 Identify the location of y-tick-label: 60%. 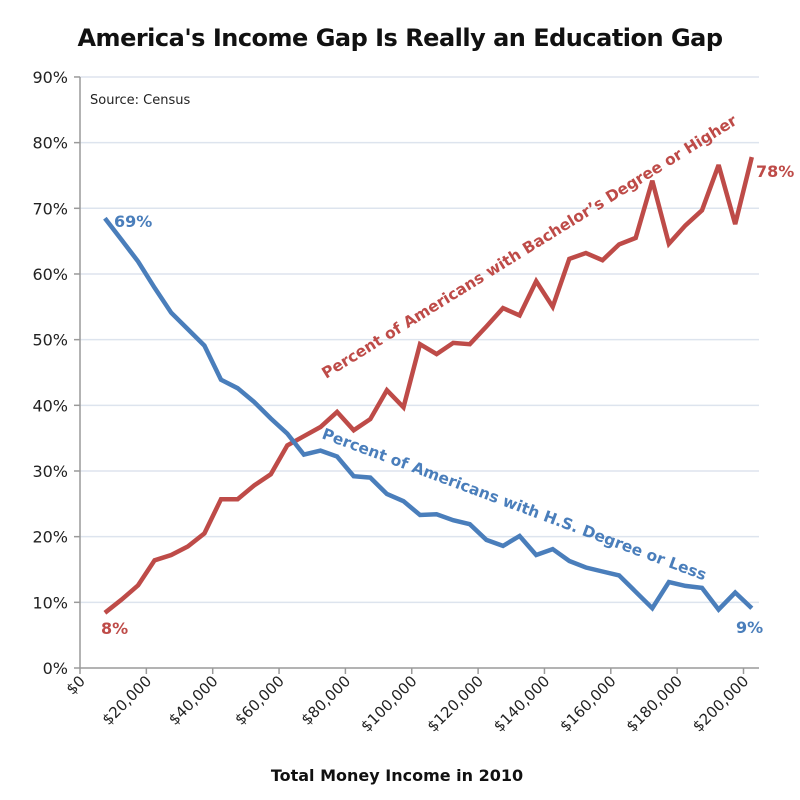
(50, 274).